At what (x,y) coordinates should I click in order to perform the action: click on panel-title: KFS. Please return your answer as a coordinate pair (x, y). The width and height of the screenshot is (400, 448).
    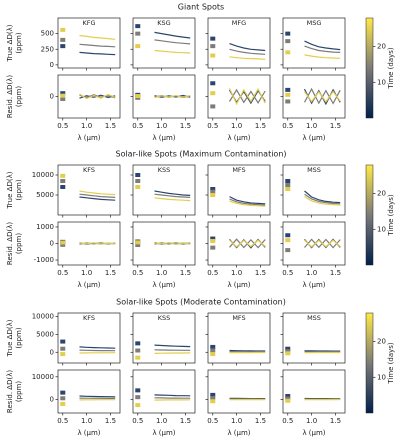
    Looking at the image, I should click on (89, 318).